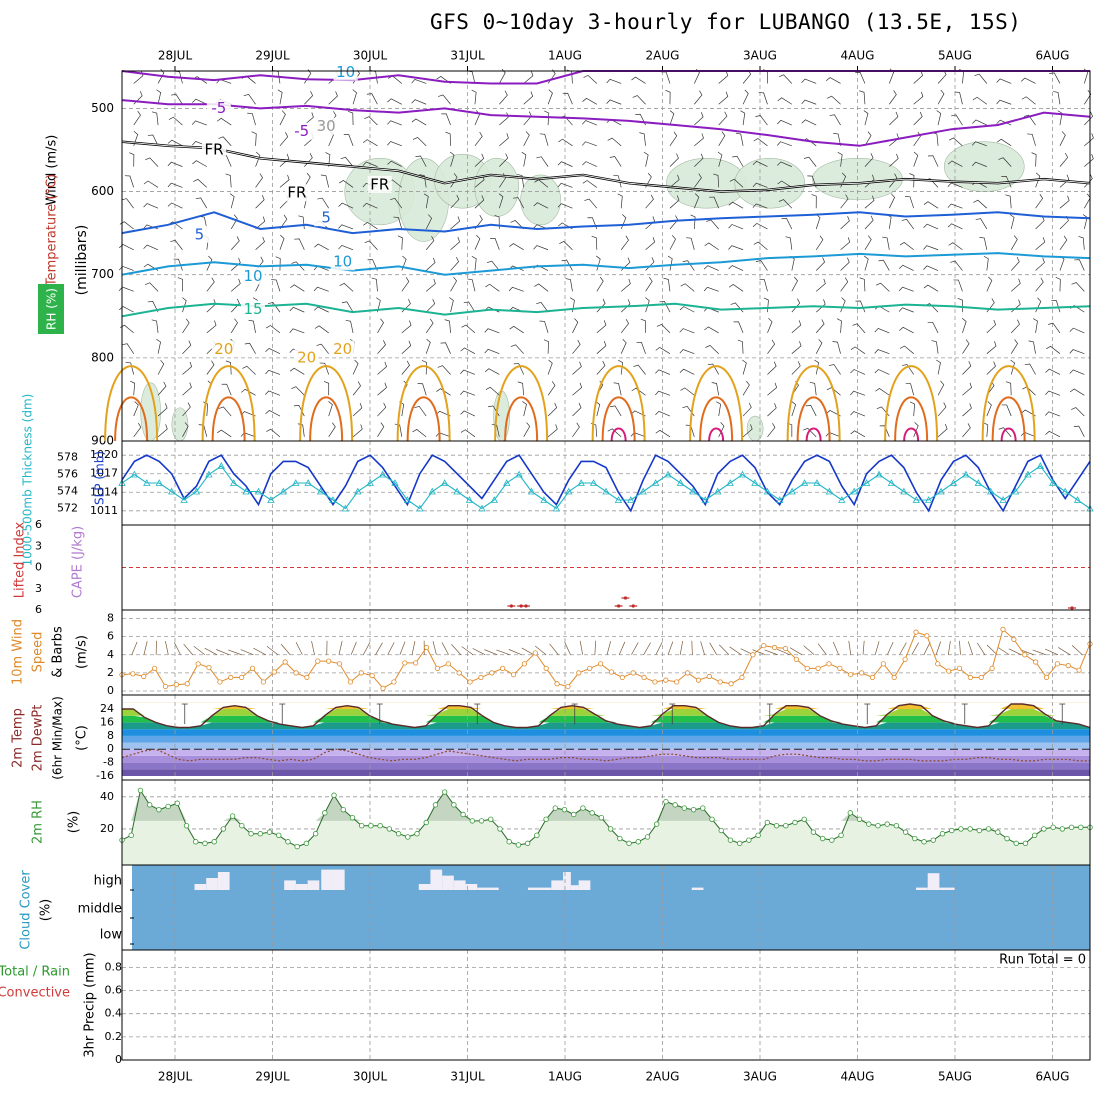 The width and height of the screenshot is (1100, 1100). What do you see at coordinates (82, 652) in the screenshot?
I see `wind10m-ylabel-unit: (m/s)` at bounding box center [82, 652].